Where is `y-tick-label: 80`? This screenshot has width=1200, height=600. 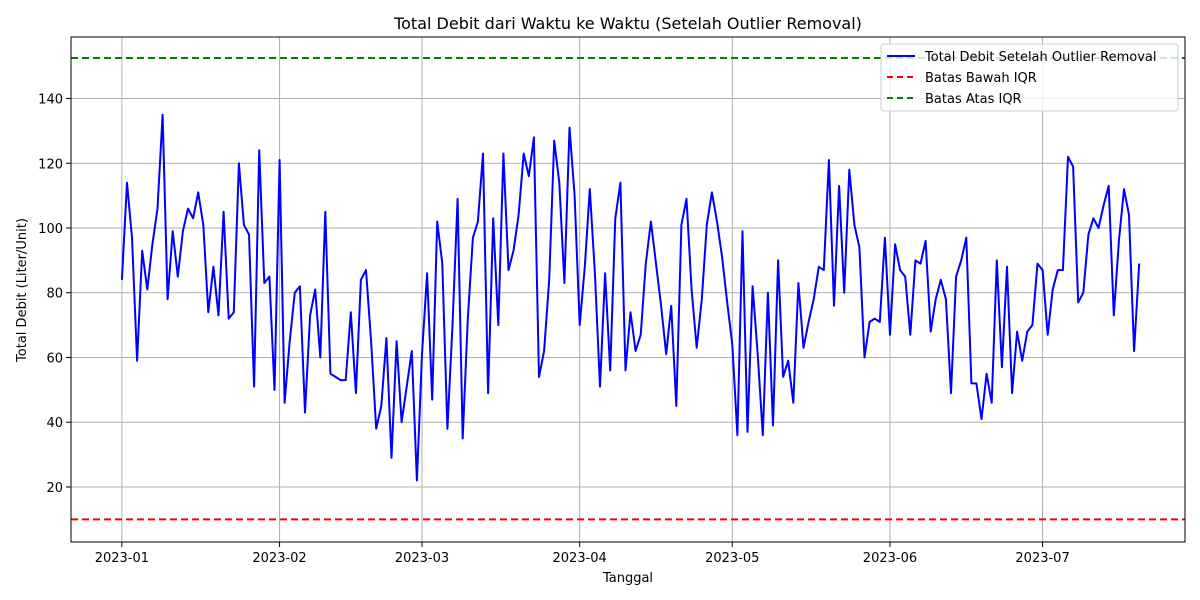 y-tick-label: 80 is located at coordinates (54, 294).